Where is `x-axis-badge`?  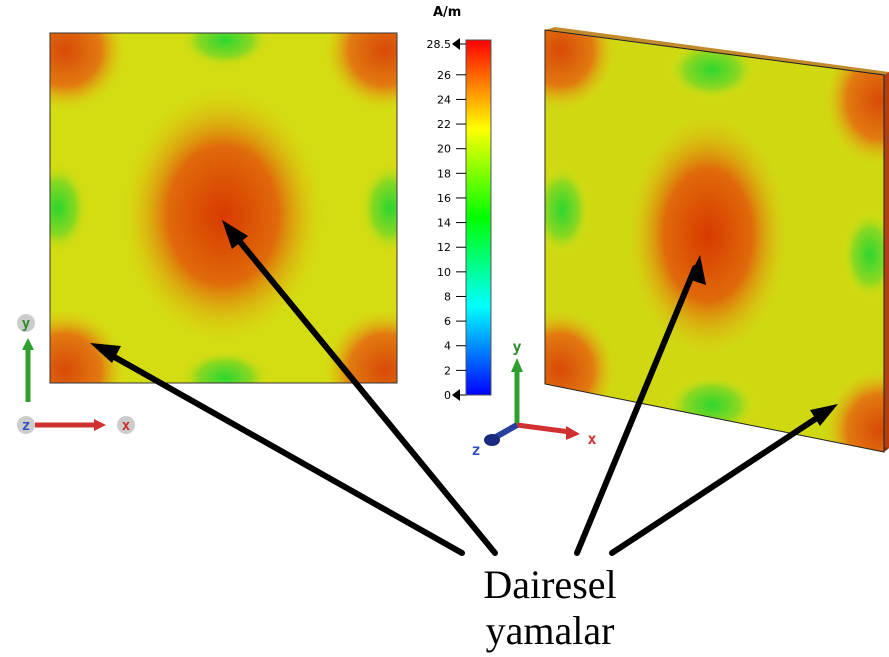
x-axis-badge is located at coordinates (126, 425).